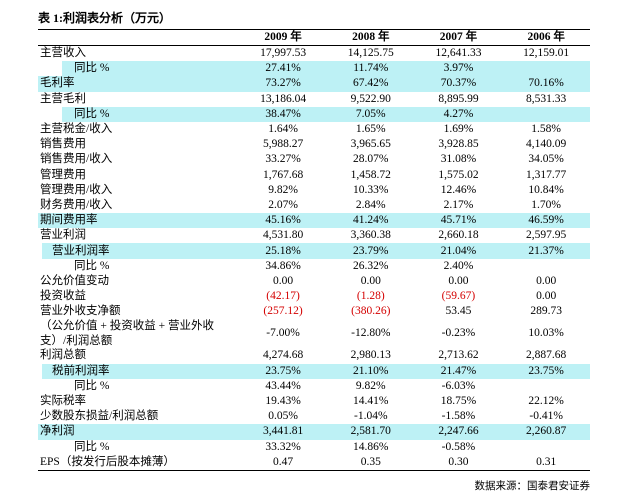 The width and height of the screenshot is (638, 500). I want to click on cell-value: 2.84%, so click(370, 204).